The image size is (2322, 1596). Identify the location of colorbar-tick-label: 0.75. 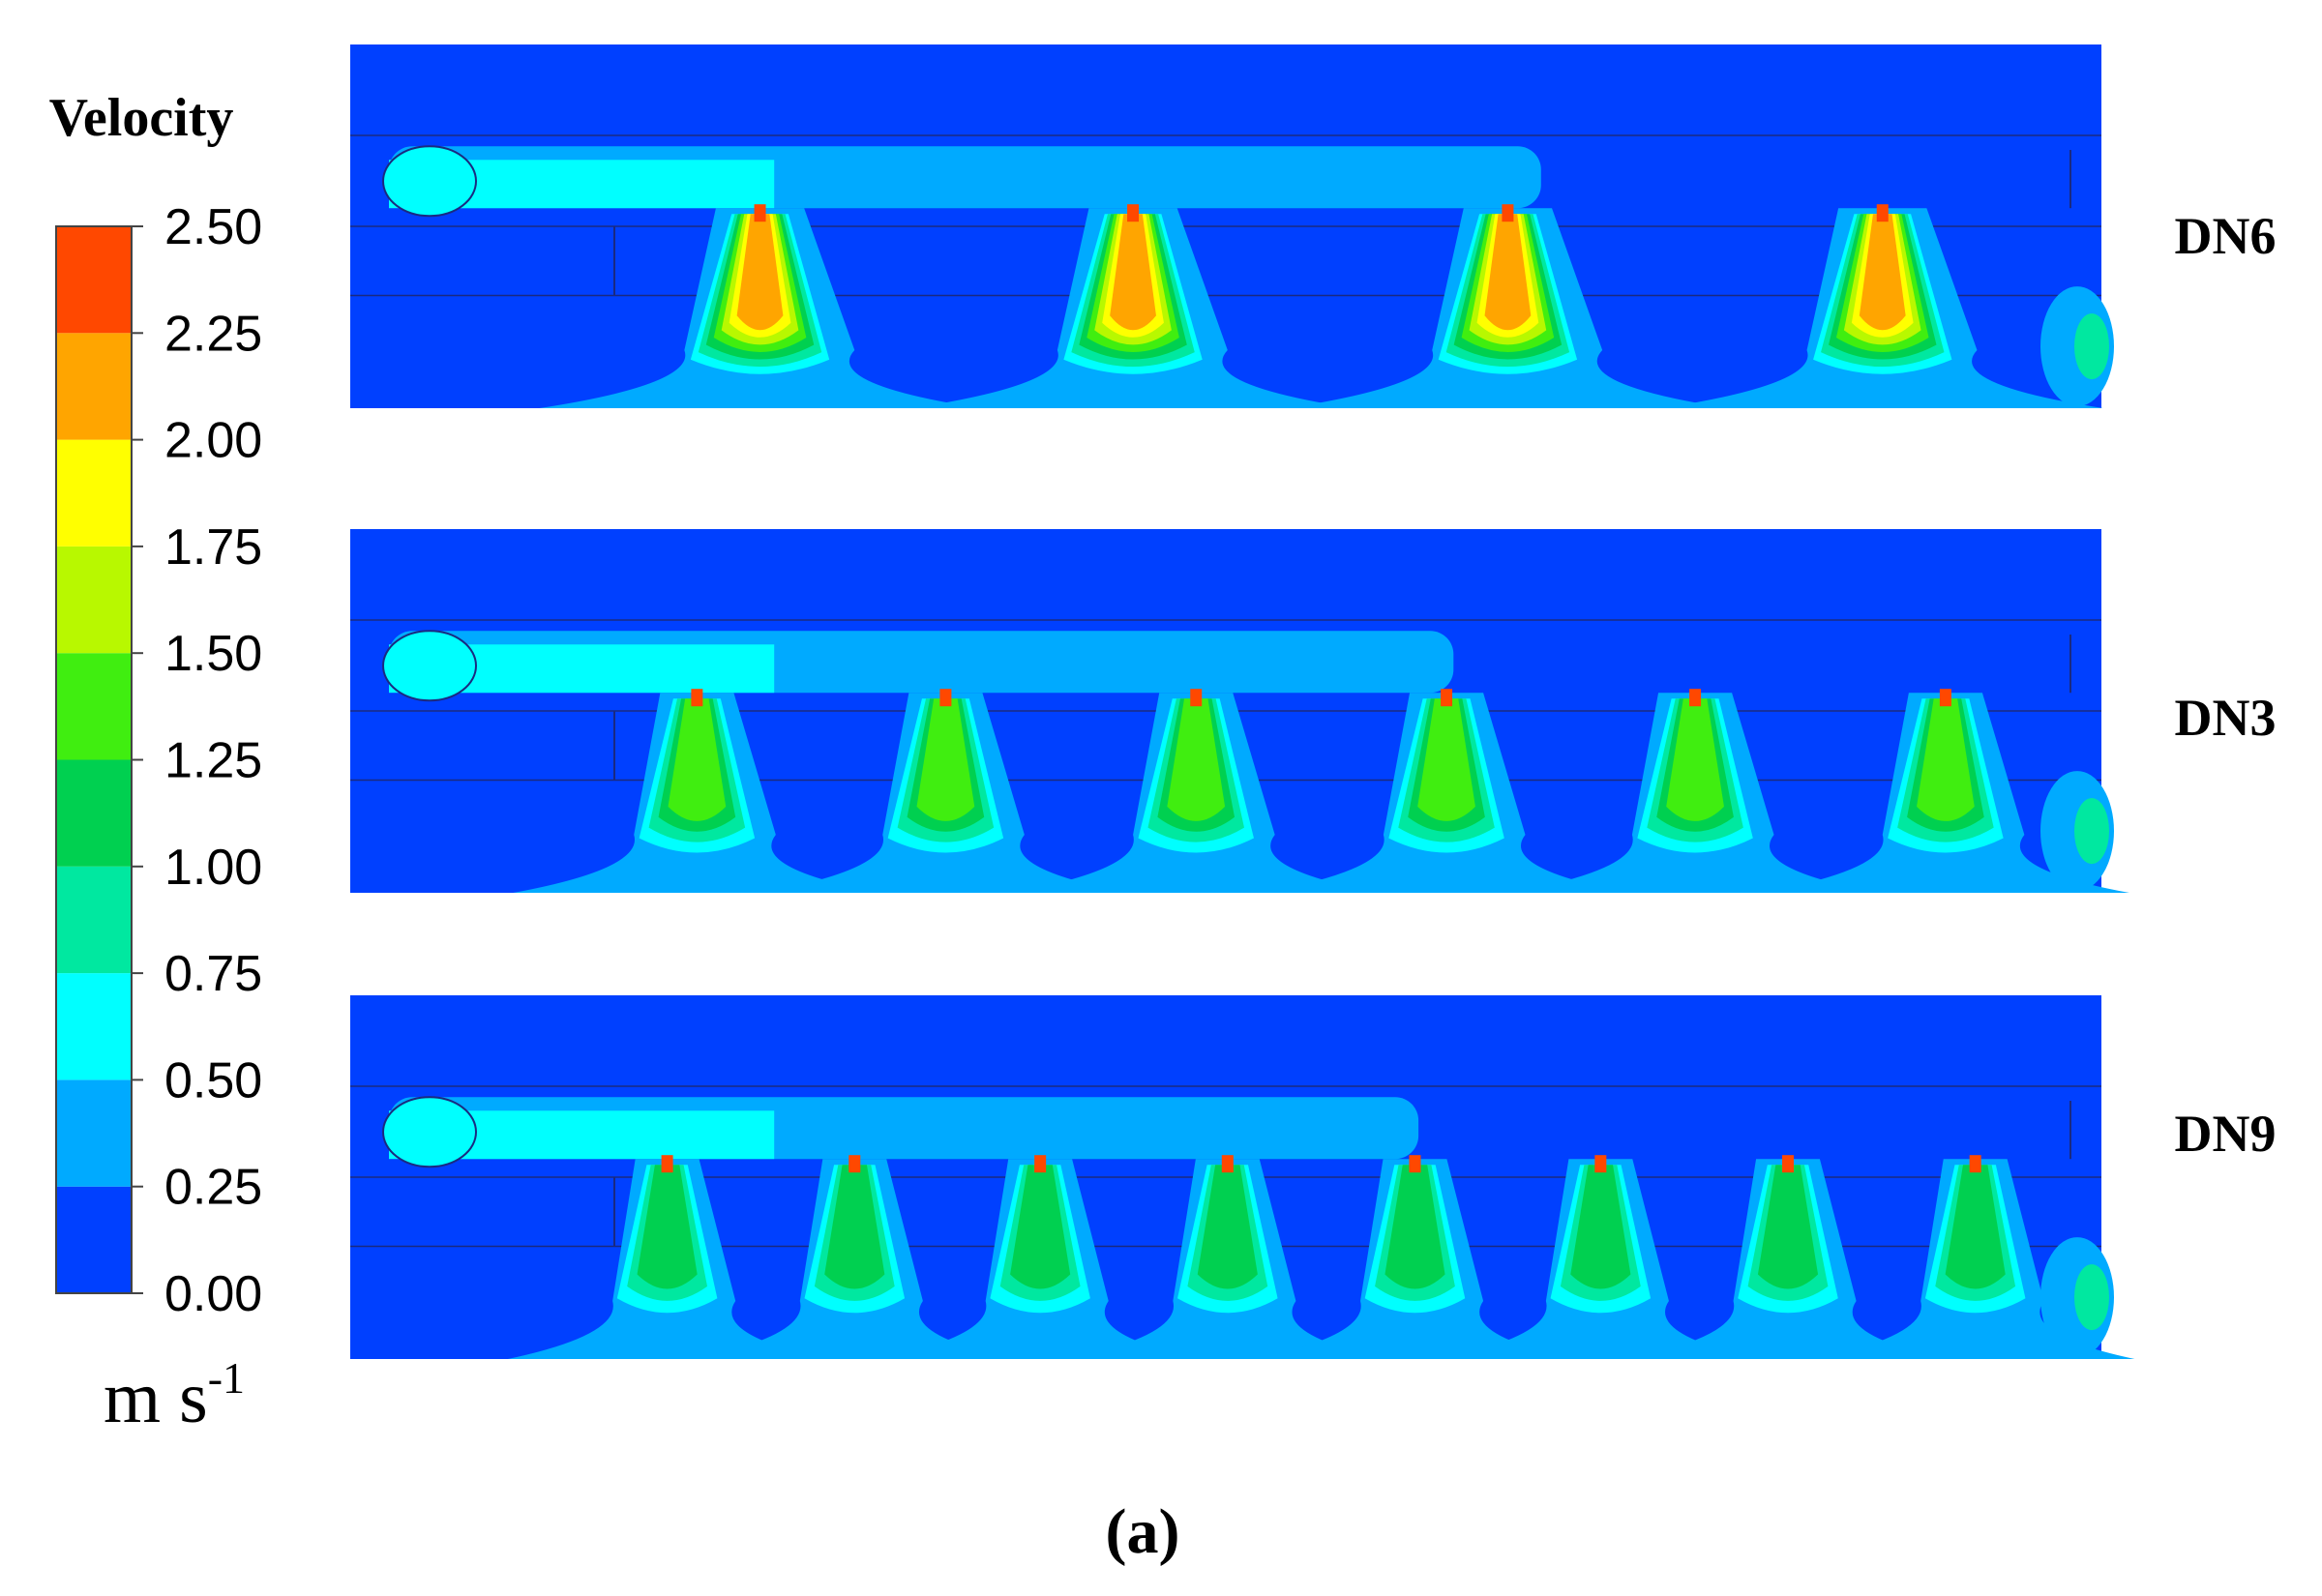
(213, 974).